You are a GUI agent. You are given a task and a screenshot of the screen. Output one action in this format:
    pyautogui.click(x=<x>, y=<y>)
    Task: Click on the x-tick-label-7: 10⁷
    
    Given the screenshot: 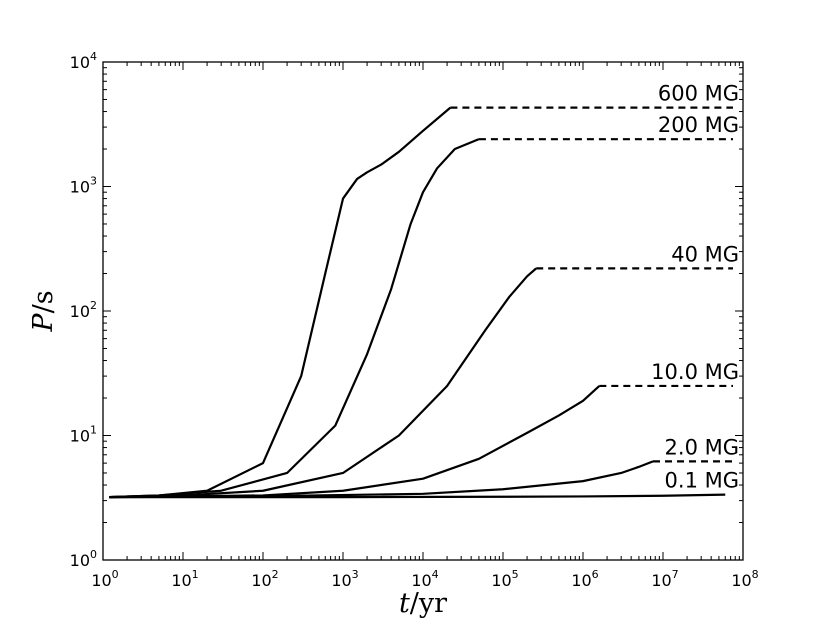 What is the action you would take?
    pyautogui.click(x=664, y=579)
    